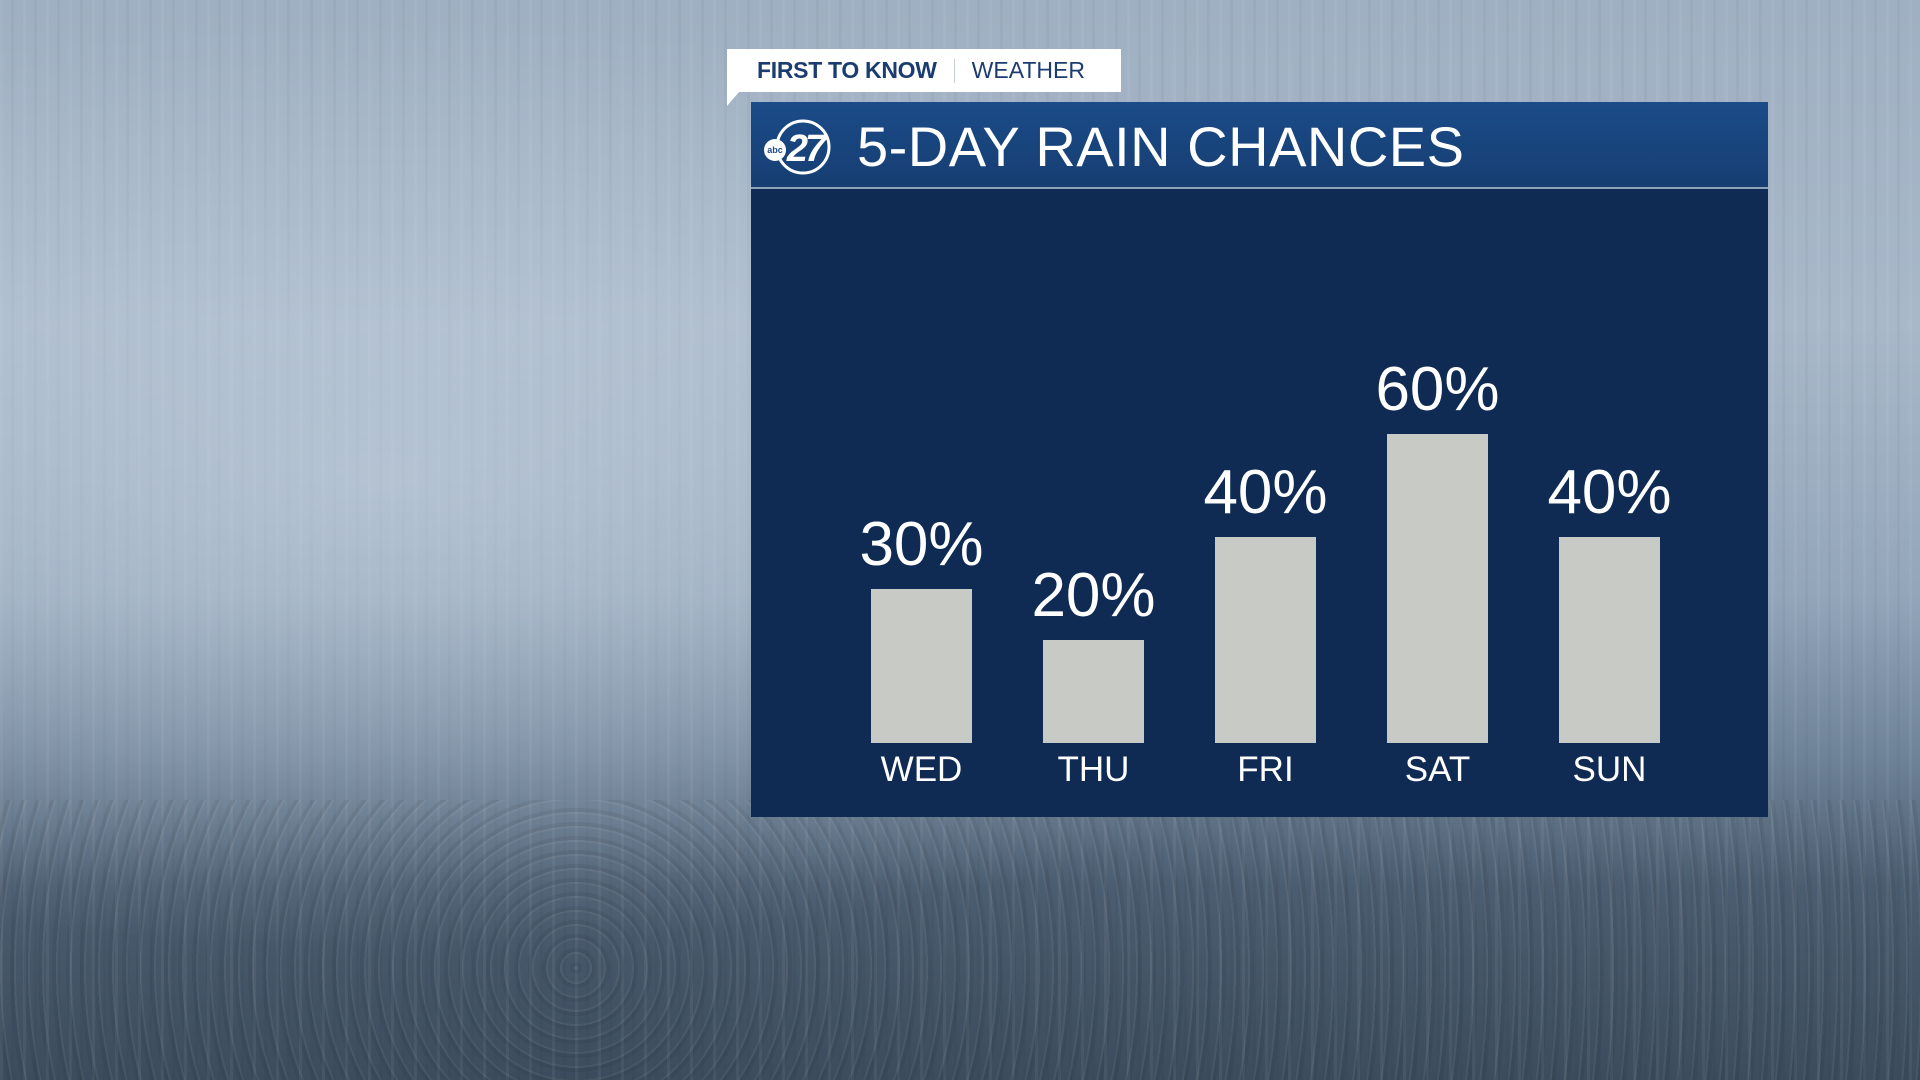 This screenshot has width=1920, height=1080. Describe the element at coordinates (954, 70) in the screenshot. I see `tag-divider` at that location.